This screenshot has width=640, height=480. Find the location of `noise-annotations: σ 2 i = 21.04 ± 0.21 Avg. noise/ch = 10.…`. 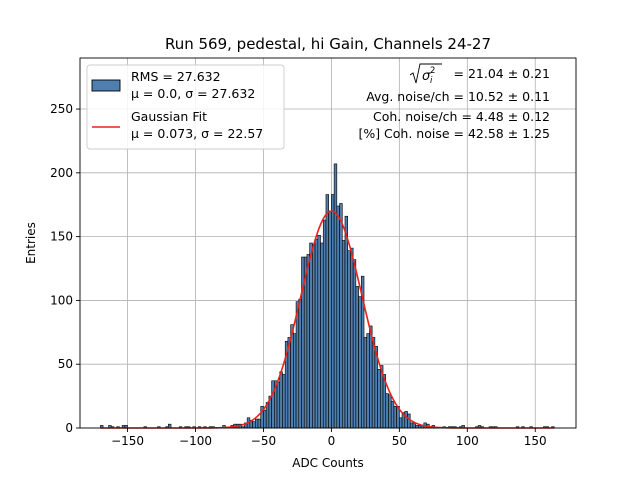

noise-annotations: σ 2 i = 21.04 ± 0.21 Avg. noise/ch = 10.… is located at coordinates (454, 102).